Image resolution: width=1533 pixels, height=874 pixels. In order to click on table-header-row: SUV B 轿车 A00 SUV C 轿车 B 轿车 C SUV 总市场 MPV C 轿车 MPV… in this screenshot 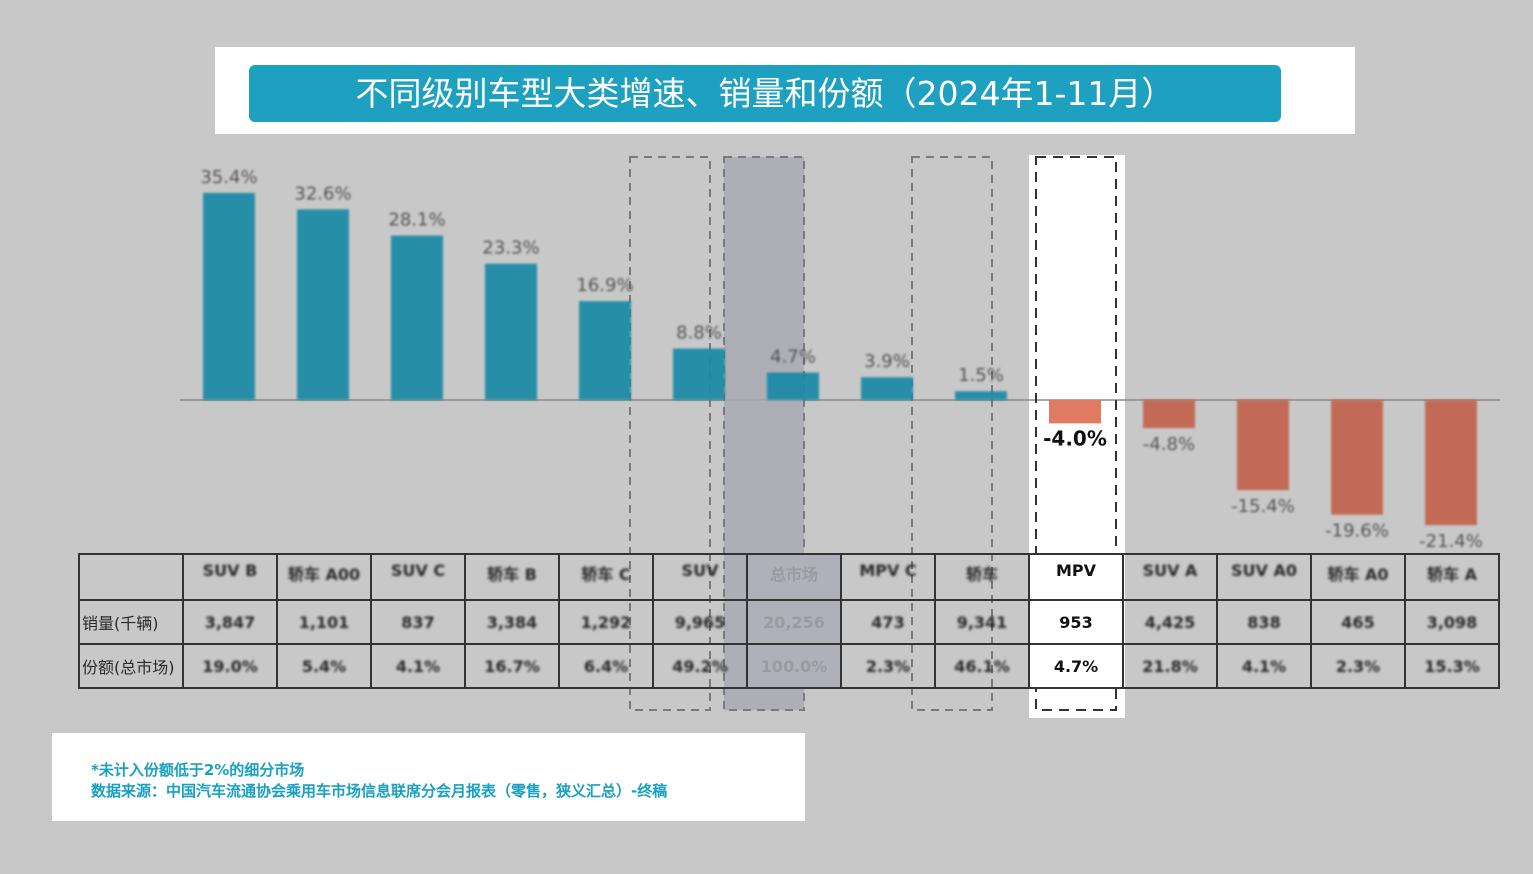, I will do `click(789, 577)`.